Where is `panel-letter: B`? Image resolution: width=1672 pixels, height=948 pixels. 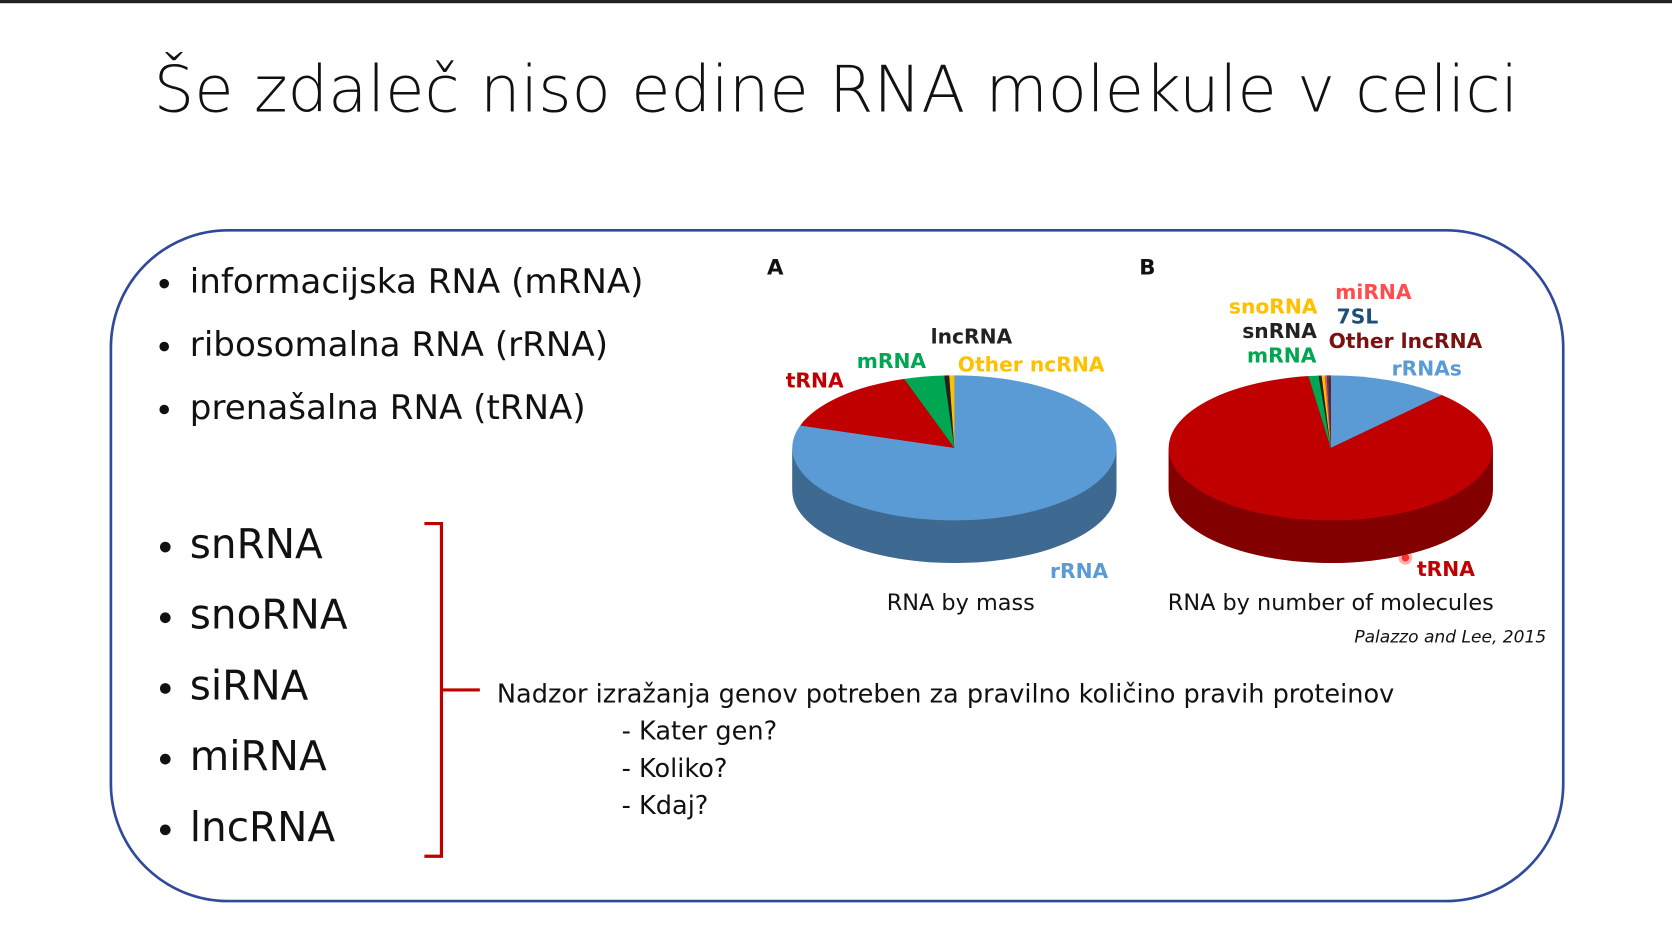
panel-letter: B is located at coordinates (1147, 268).